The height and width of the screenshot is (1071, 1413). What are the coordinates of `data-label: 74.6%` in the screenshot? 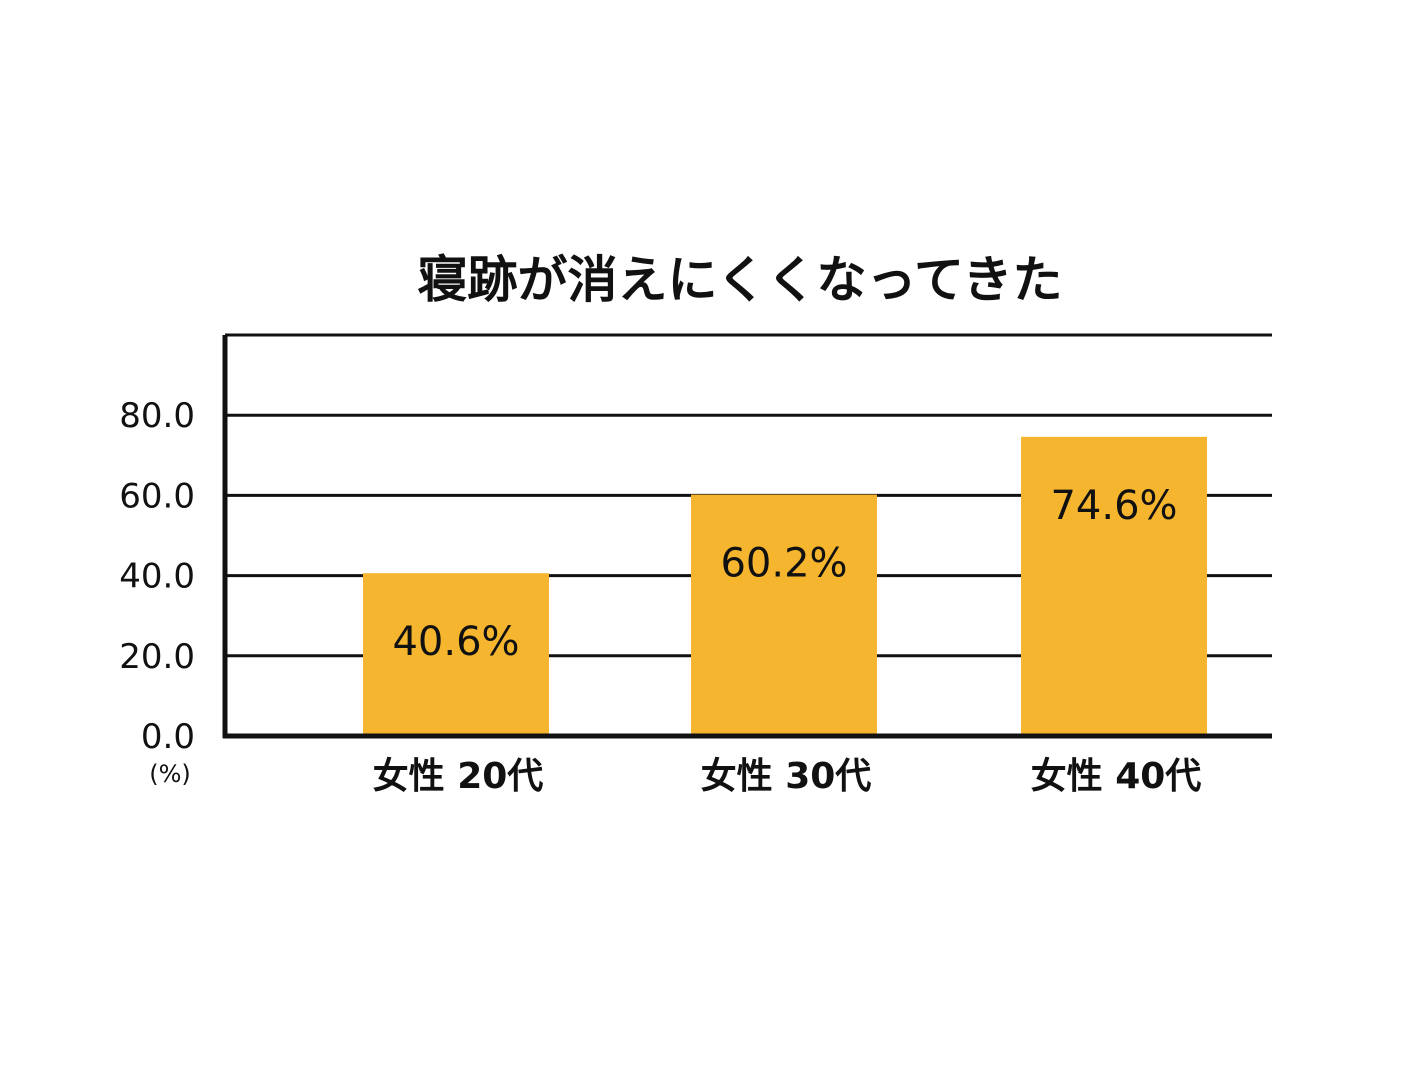 It's located at (1113, 506).